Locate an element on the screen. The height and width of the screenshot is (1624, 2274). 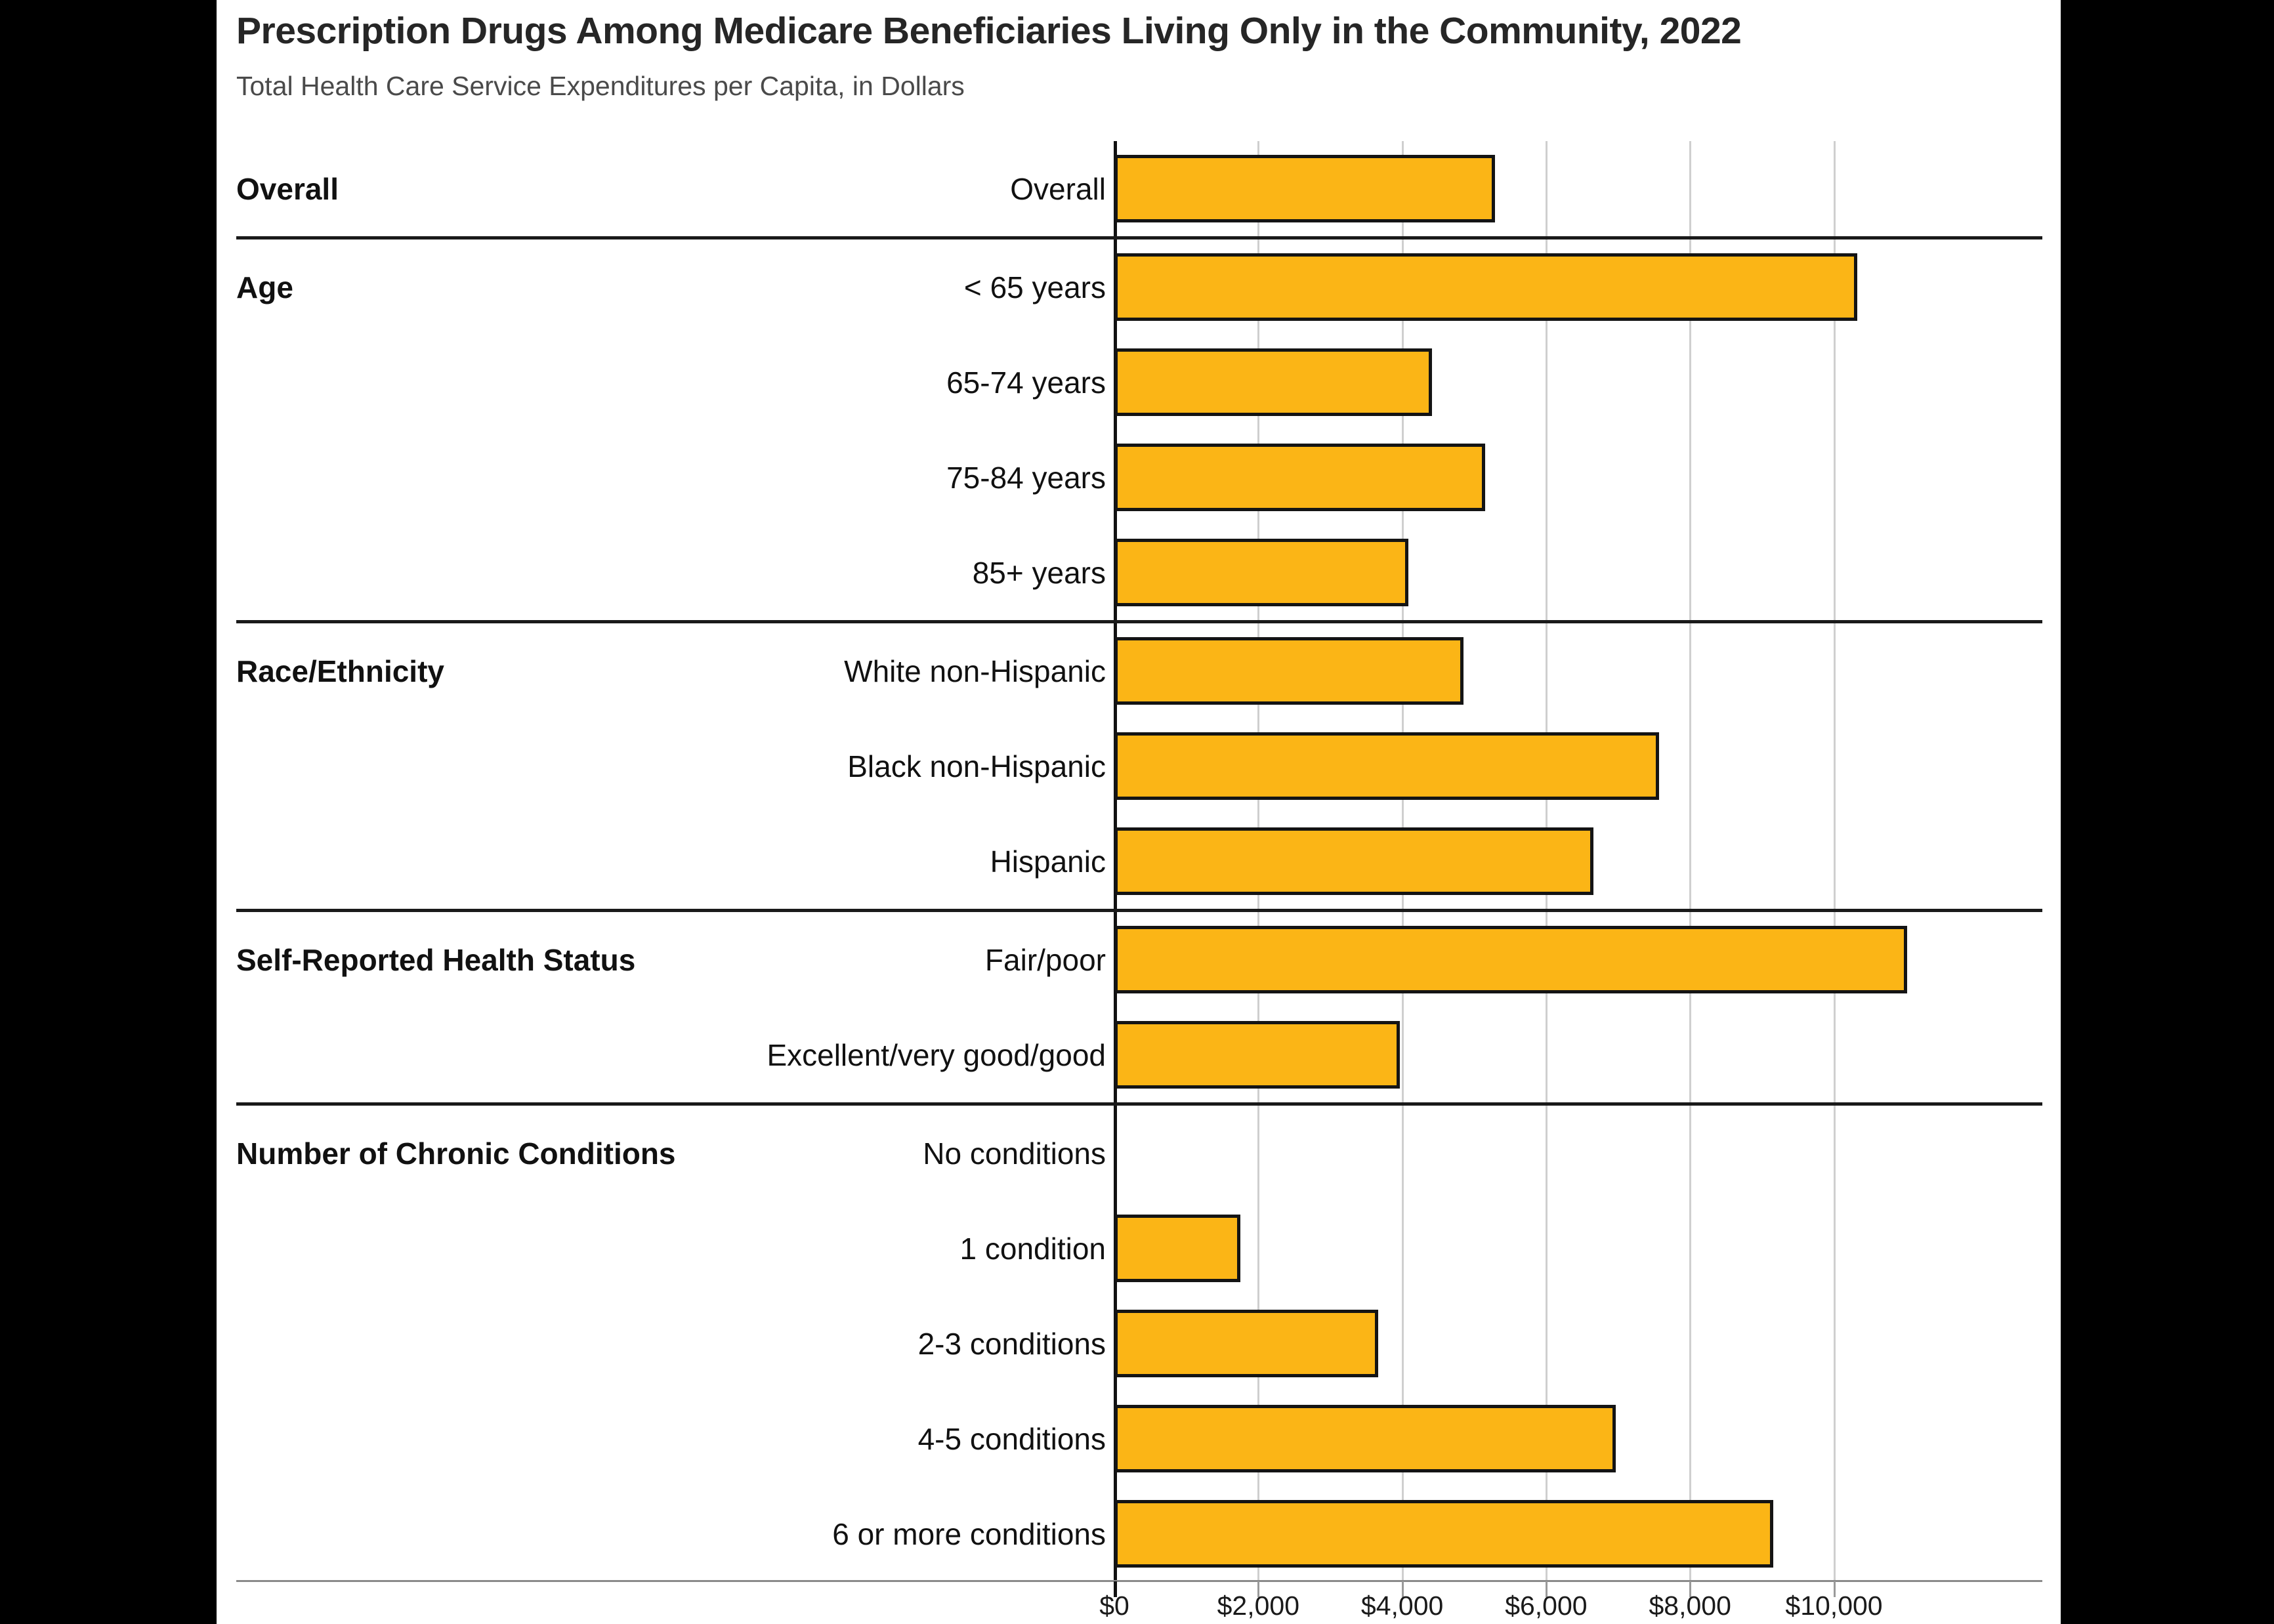
row-label: 1 condition is located at coordinates (1032, 1249).